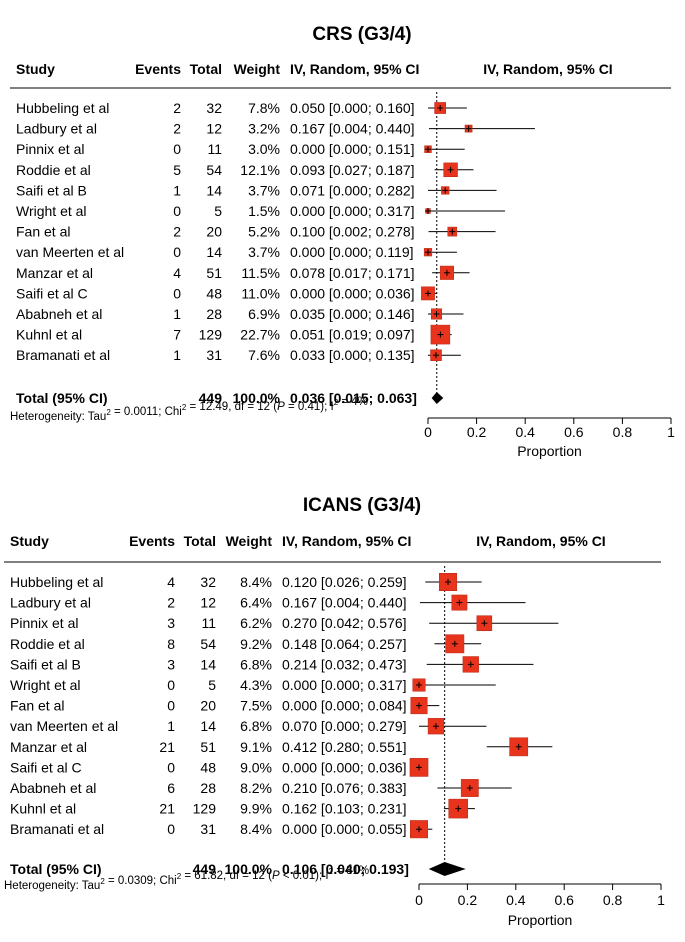  I want to click on study-ci-text: 0.051 [0.019; 0.097], so click(352, 335).